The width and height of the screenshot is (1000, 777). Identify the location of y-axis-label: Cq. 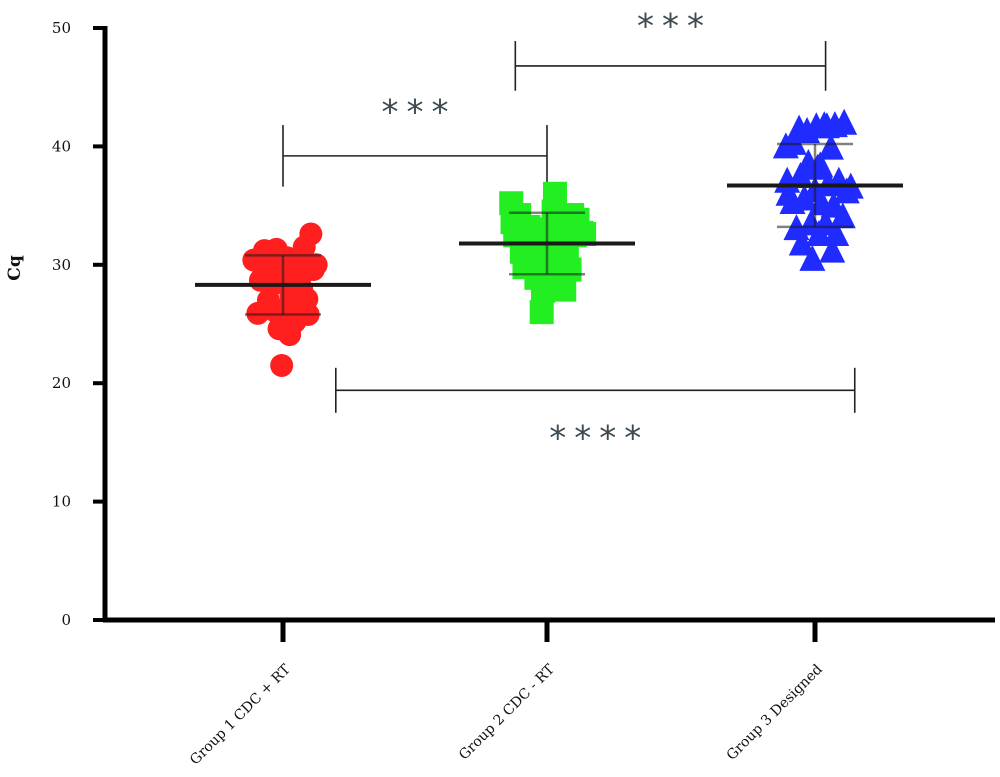
(15, 268).